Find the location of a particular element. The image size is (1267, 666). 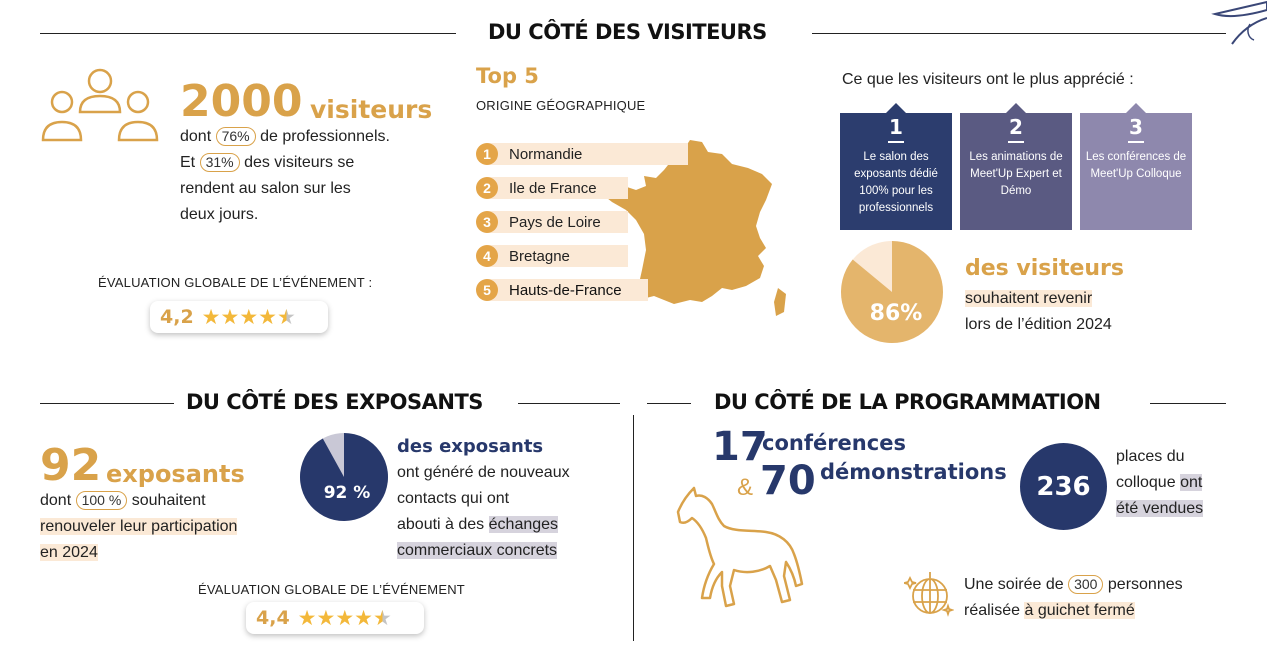

rating-label-visiteurs: ÉVALUATION GLOBALE DE L’ÉVÉNEMENT : is located at coordinates (235, 282).